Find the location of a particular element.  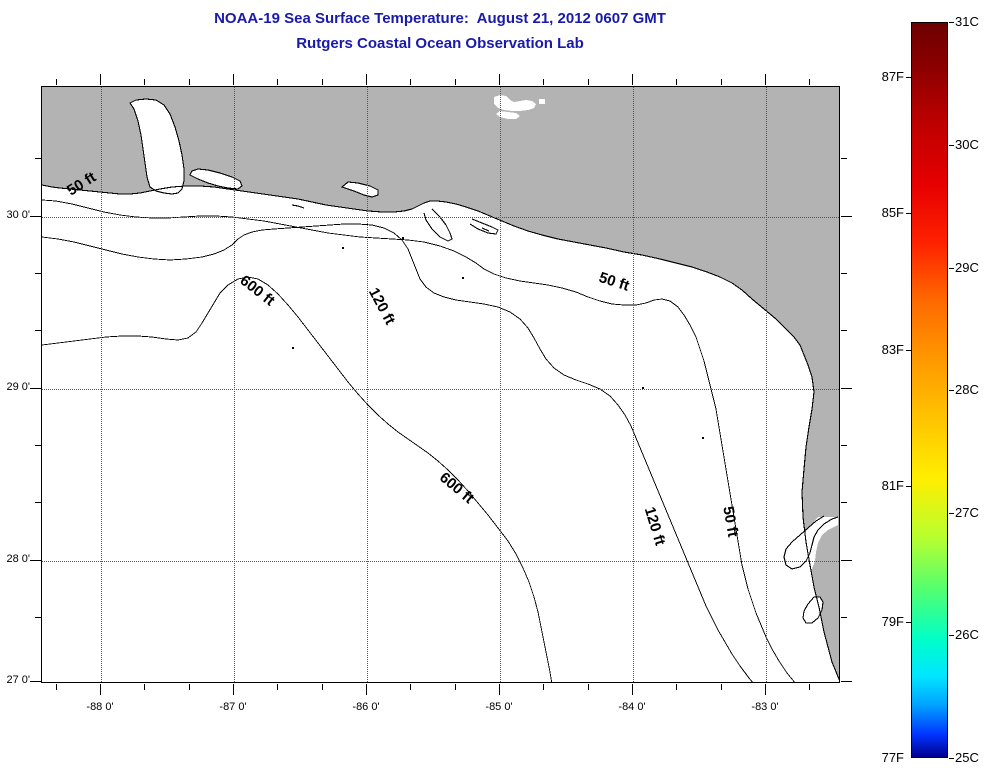

colorbar-label-f: 79F is located at coordinates (892, 621).